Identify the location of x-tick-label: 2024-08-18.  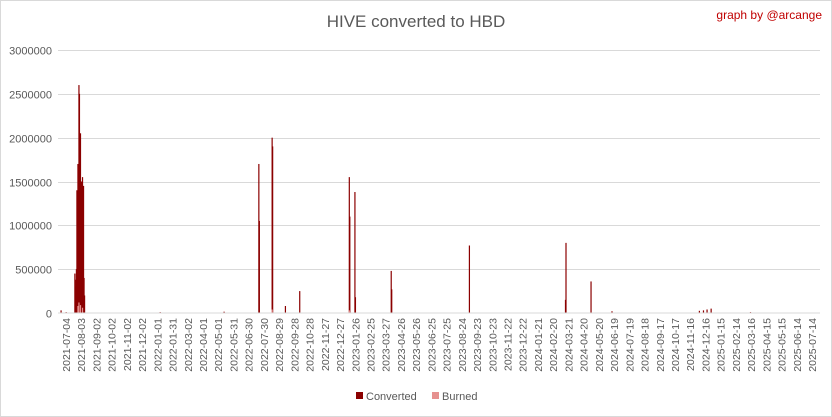
(646, 345).